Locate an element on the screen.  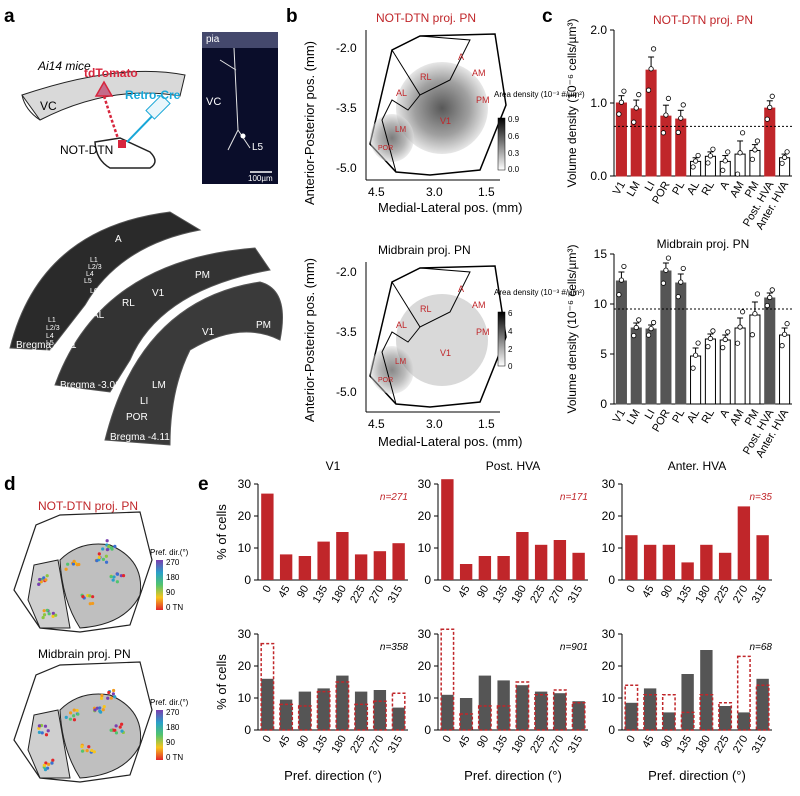
map-bottom-area-por: POR is located at coordinates (385, 380).